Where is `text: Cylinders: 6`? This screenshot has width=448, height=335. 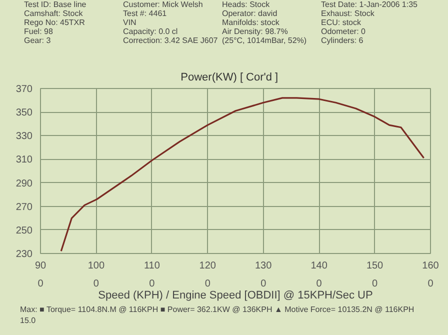 text: Cylinders: 6 is located at coordinates (342, 40).